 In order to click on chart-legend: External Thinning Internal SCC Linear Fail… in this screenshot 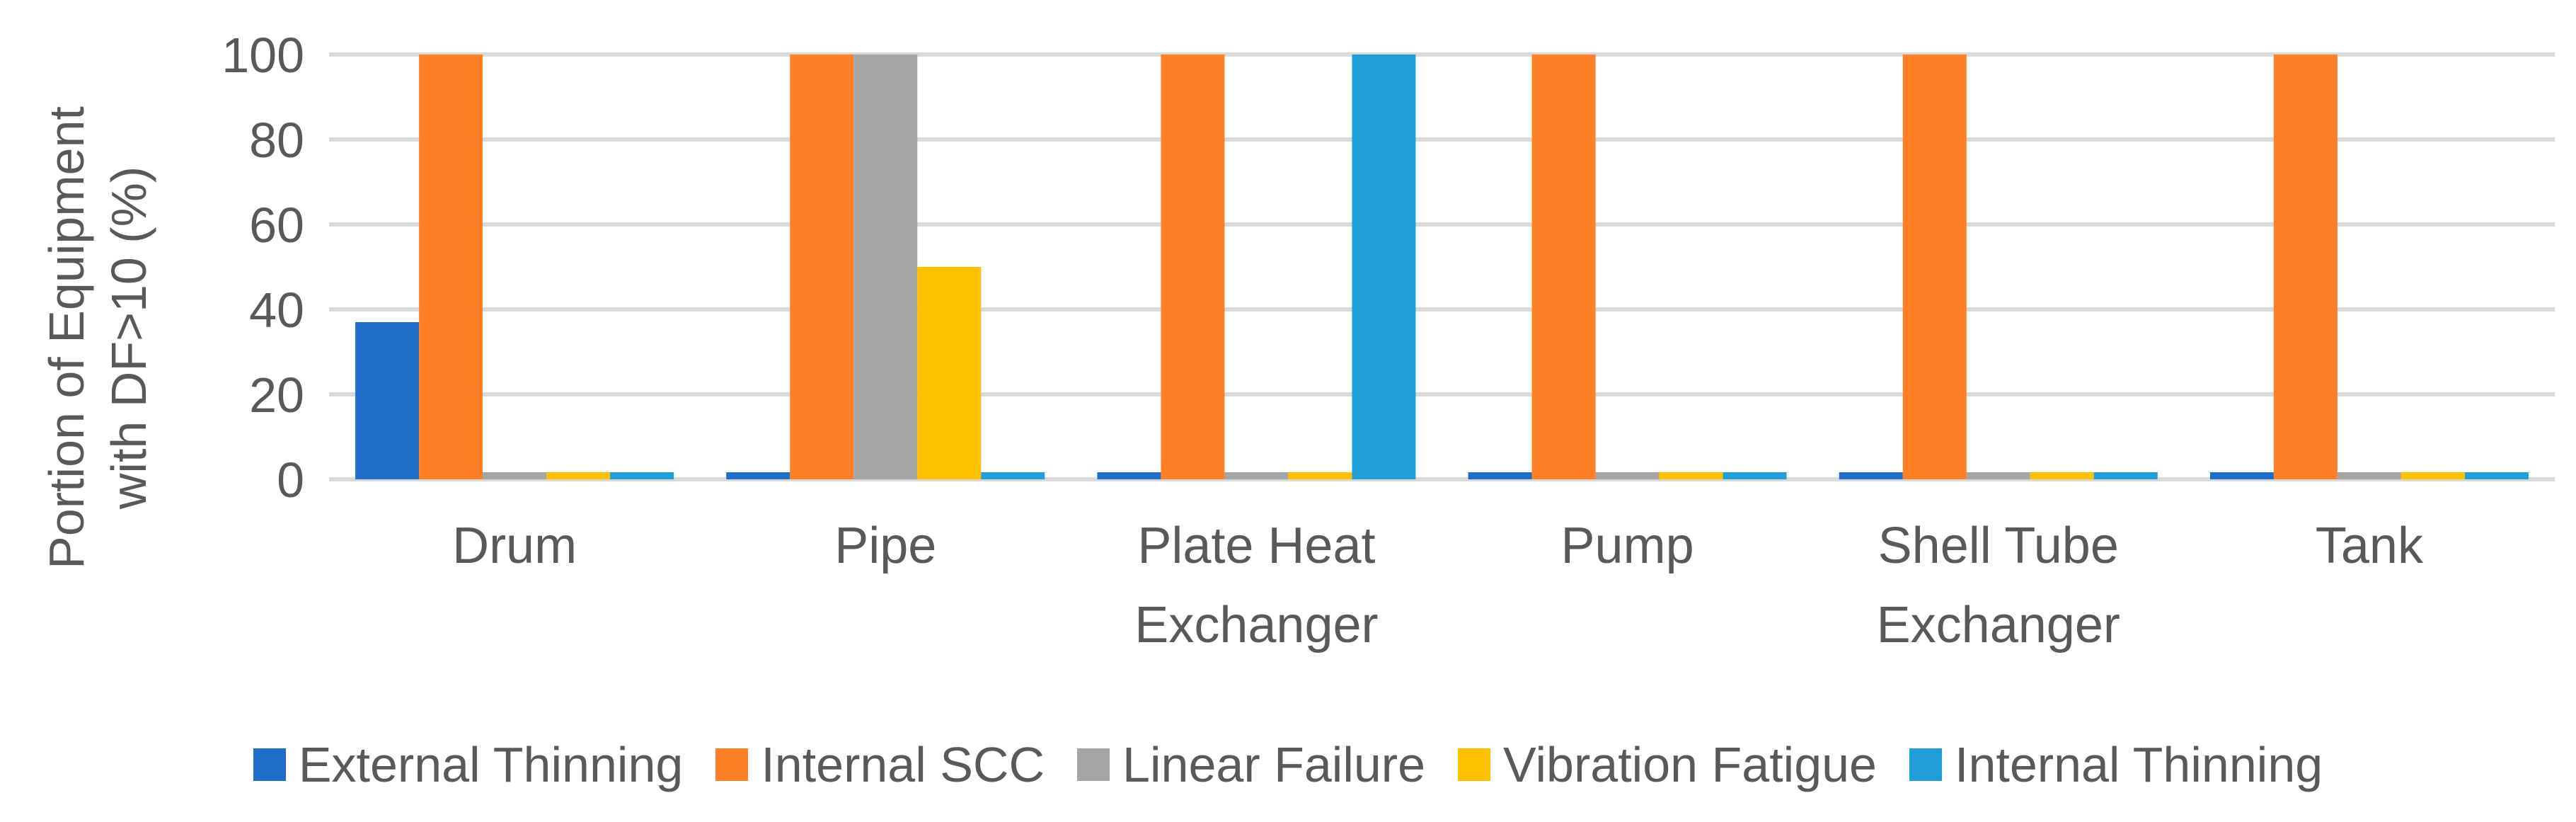, I will do `click(1288, 764)`.